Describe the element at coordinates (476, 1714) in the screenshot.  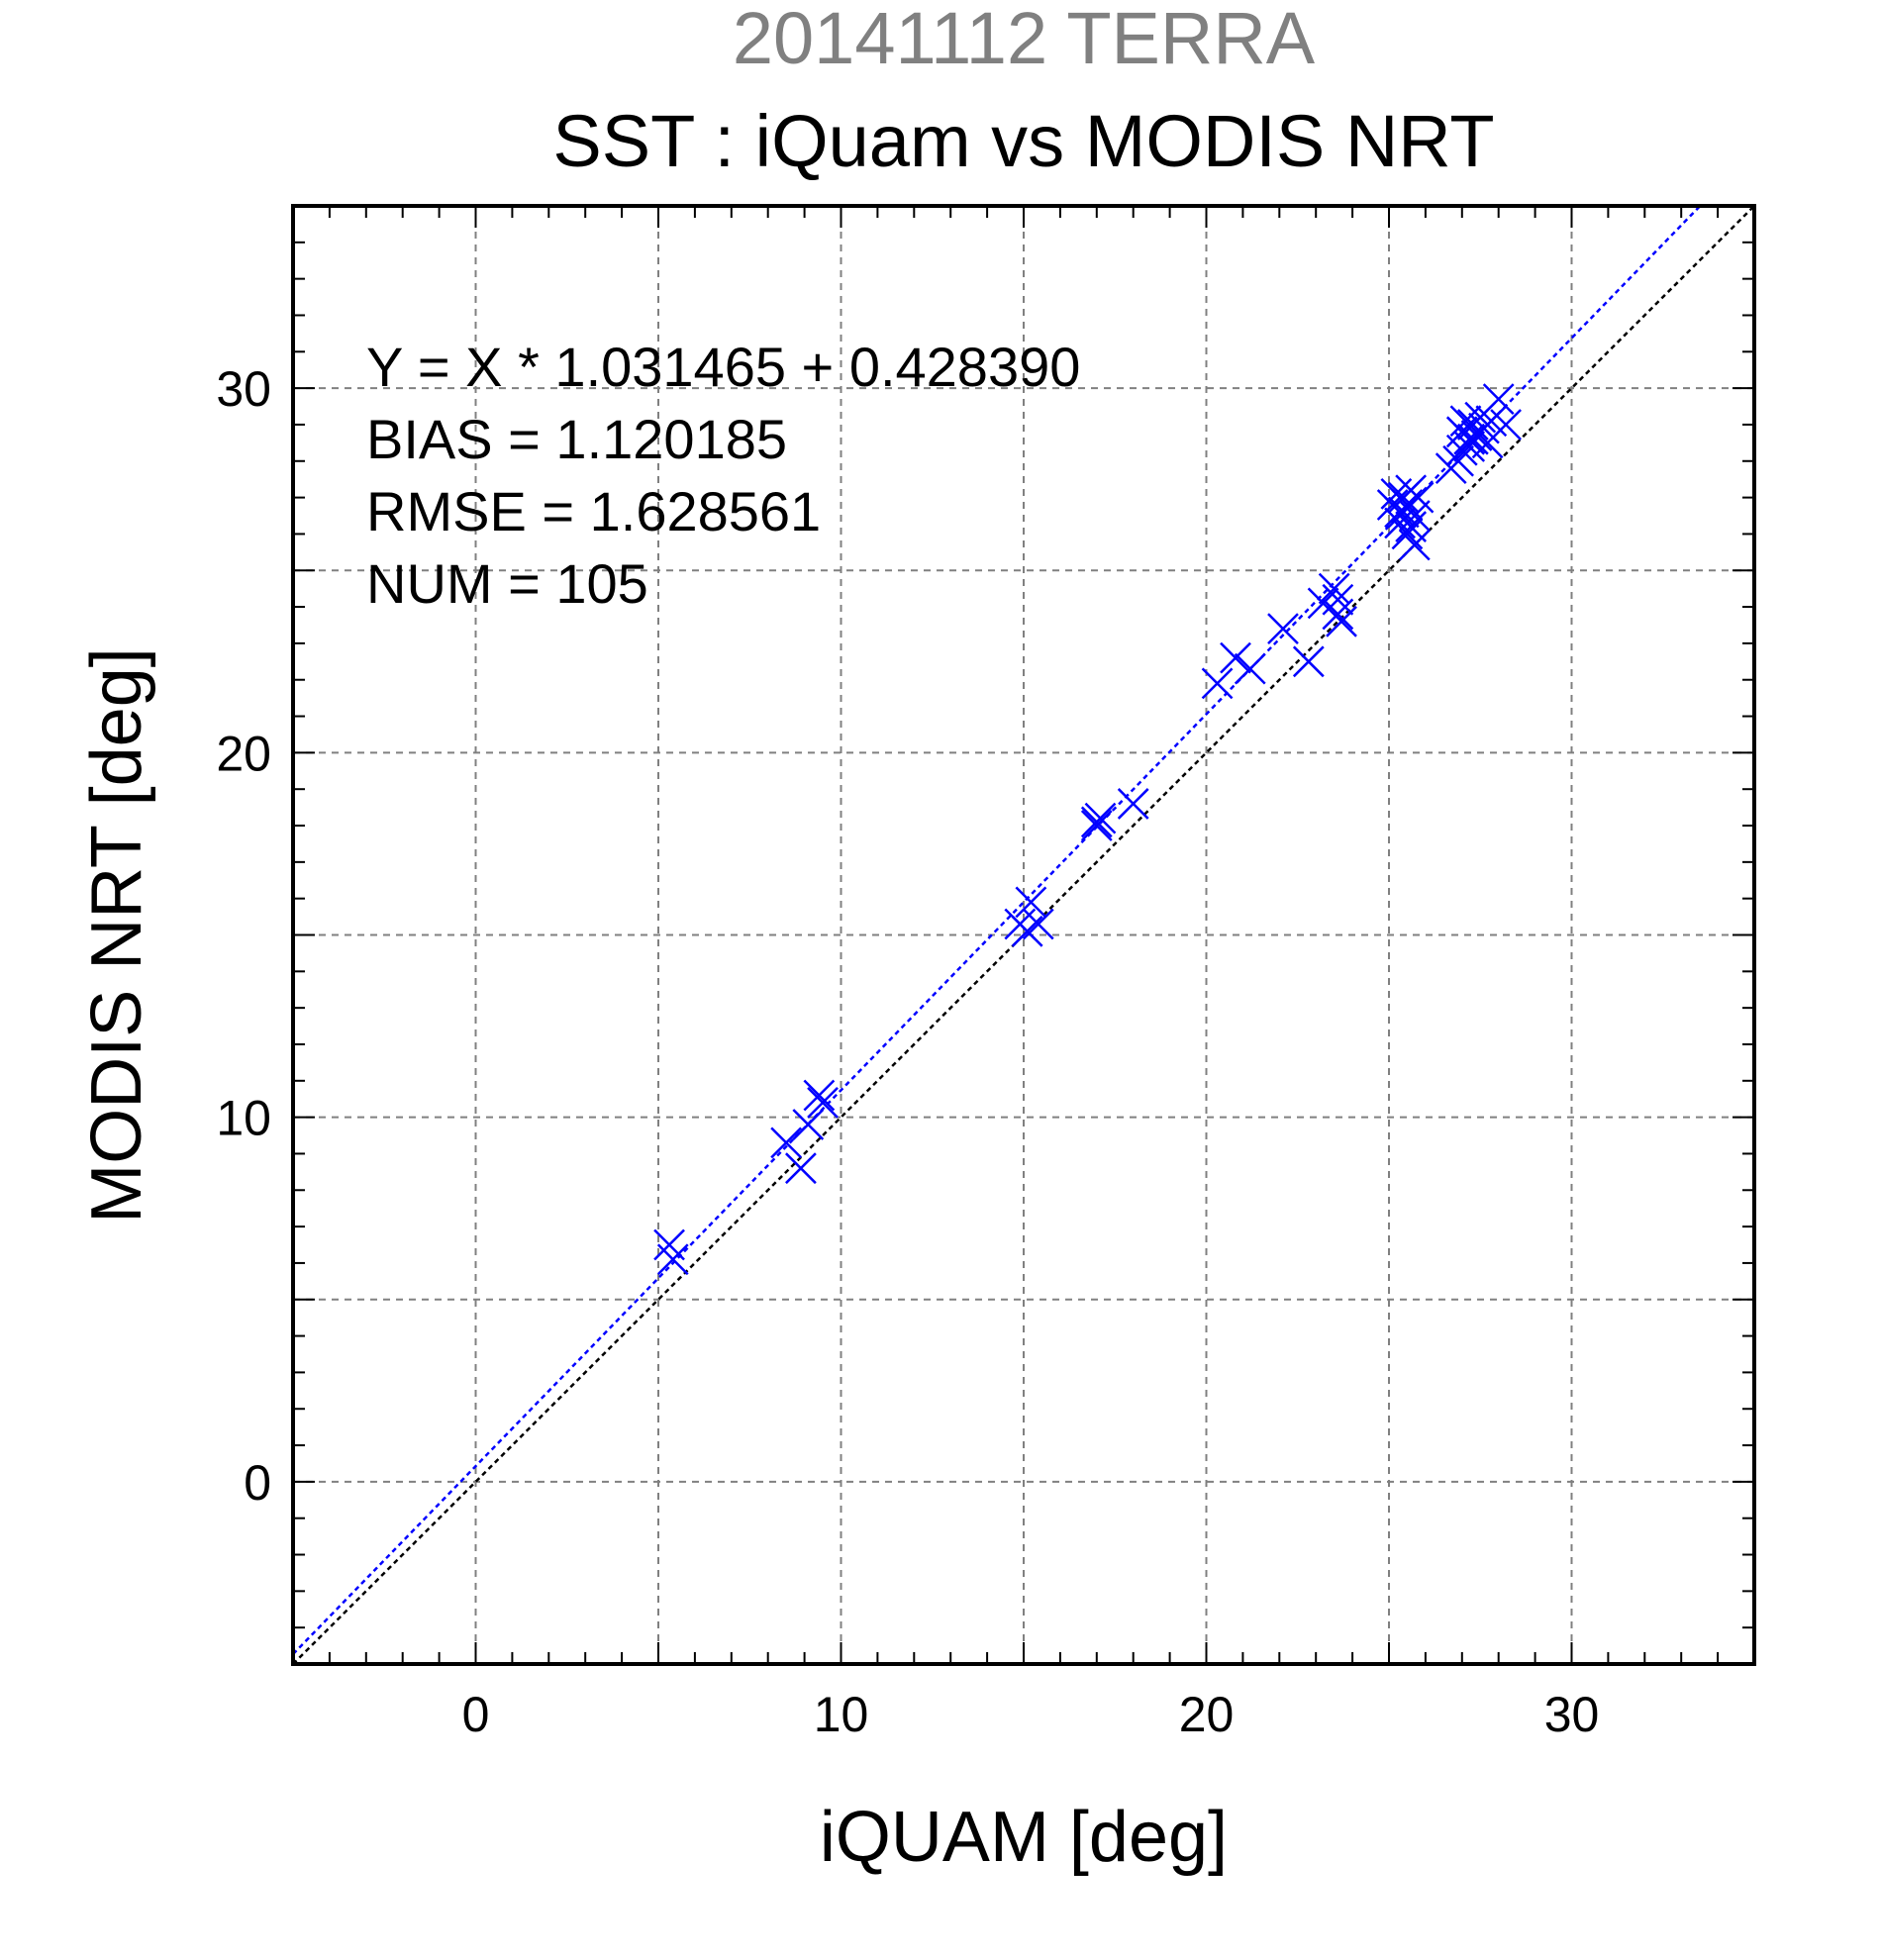
I see `x-tick-label: 0` at that location.